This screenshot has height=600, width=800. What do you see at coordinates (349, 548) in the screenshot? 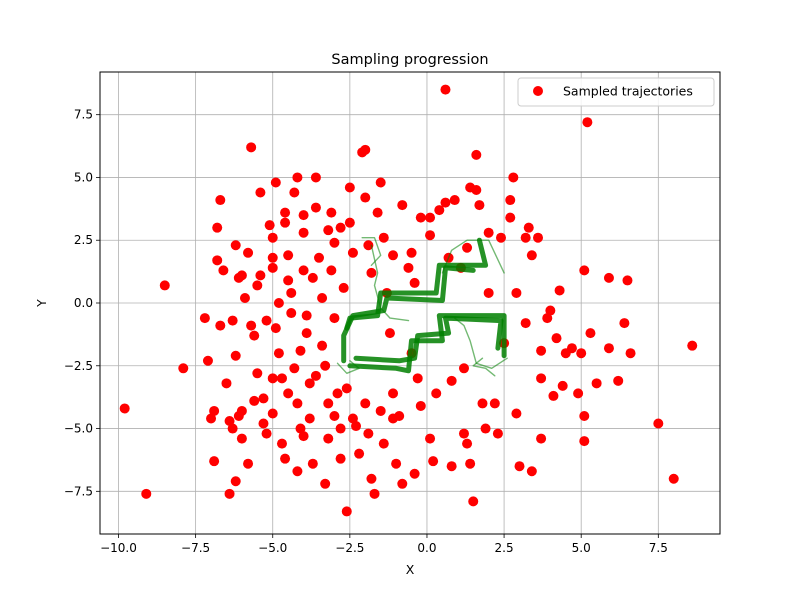
I see `x-tick-label: −2.5` at bounding box center [349, 548].